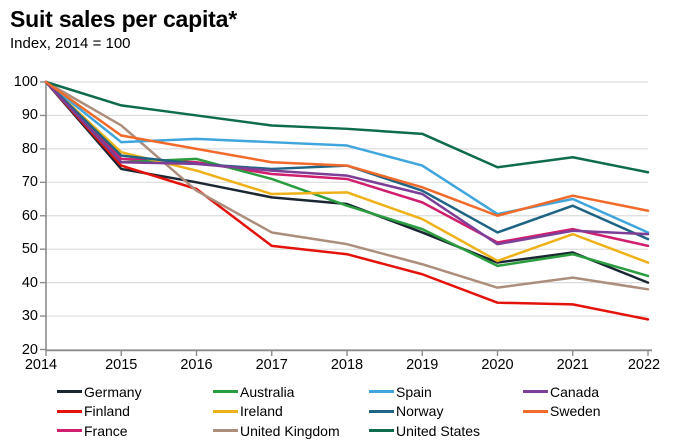 This screenshot has height=445, width=680. What do you see at coordinates (29, 182) in the screenshot?
I see `y-tick-label: 70` at bounding box center [29, 182].